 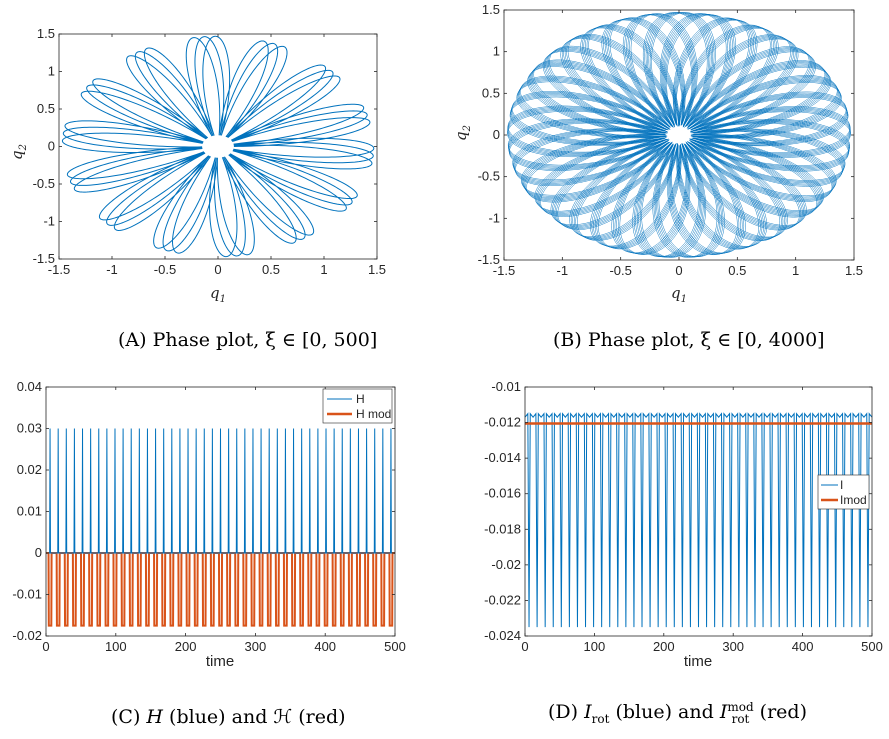 I want to click on ylabel-a: q2, so click(x=18, y=152).